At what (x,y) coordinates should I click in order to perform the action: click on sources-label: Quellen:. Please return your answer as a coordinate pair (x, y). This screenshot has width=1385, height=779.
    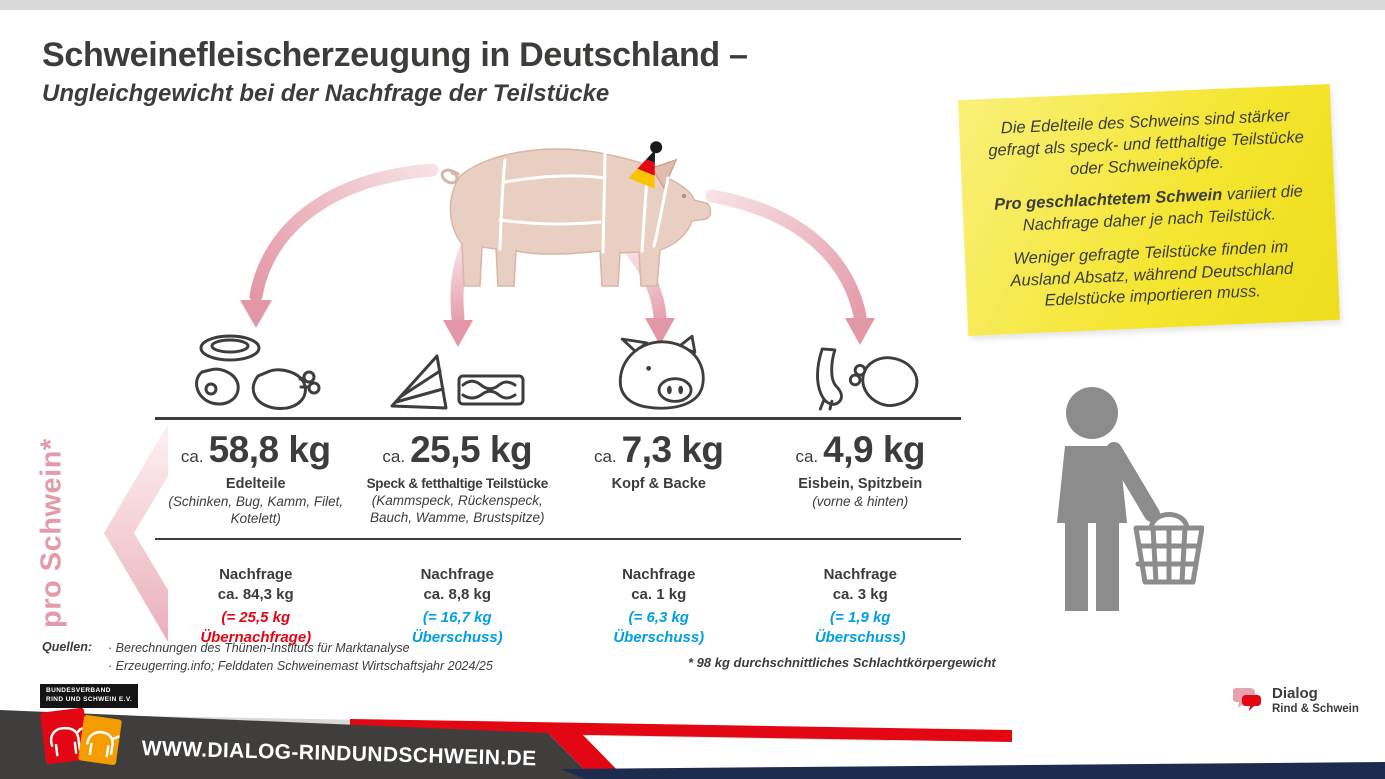
    Looking at the image, I should click on (67, 647).